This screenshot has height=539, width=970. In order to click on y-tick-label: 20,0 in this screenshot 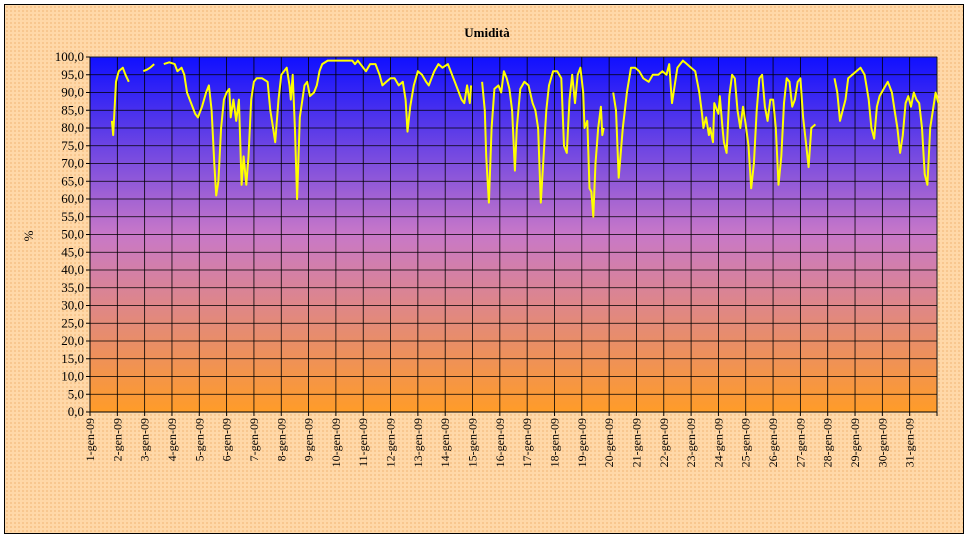, I will do `click(72, 340)`.